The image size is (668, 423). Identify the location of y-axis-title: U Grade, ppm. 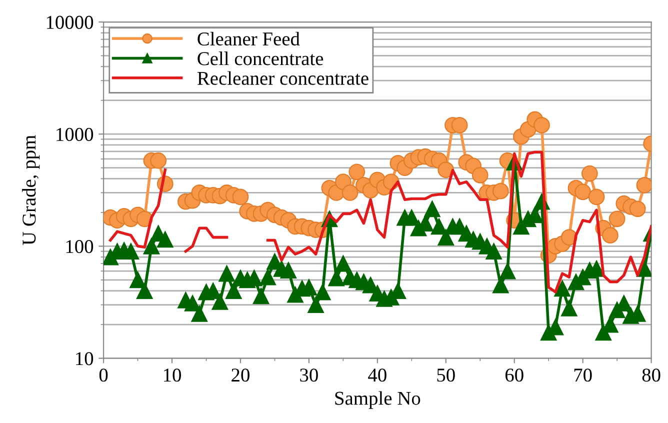
(31, 190).